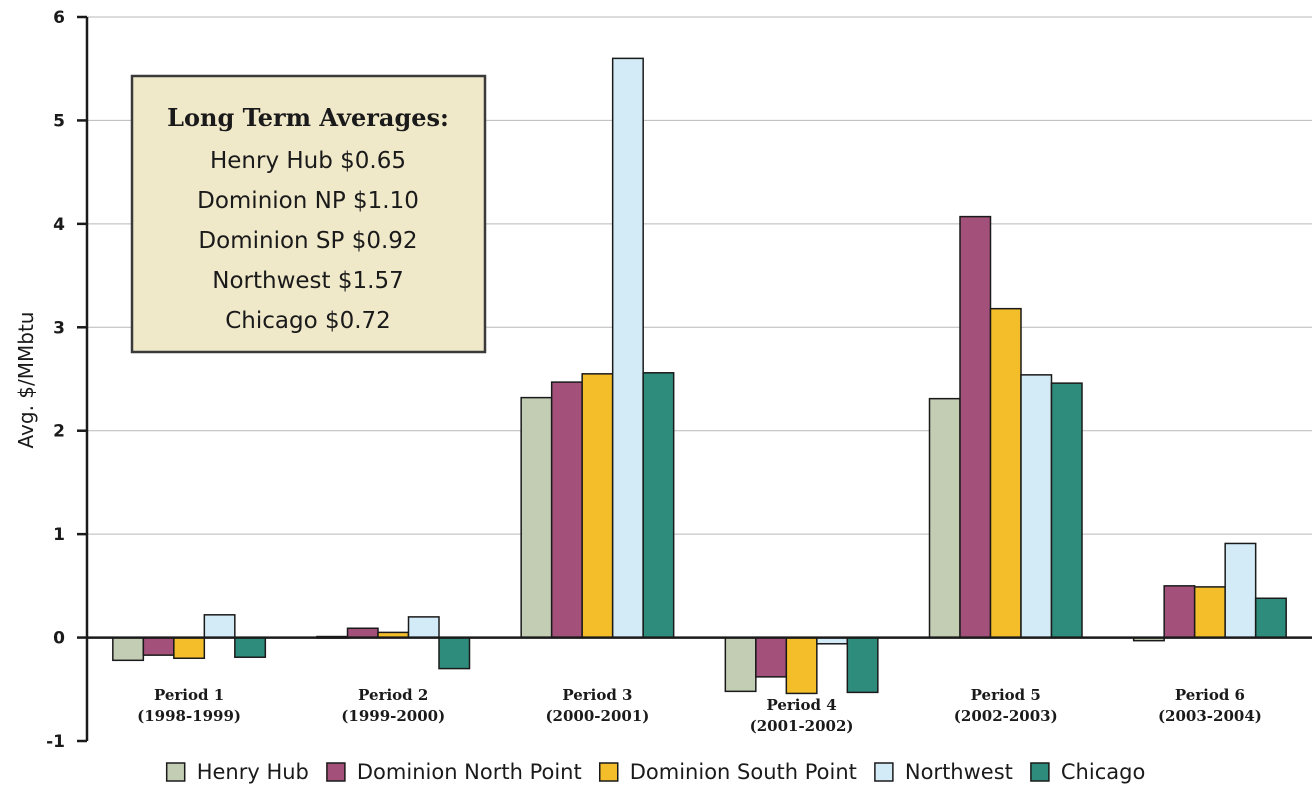 The image size is (1312, 804). I want to click on annotation-line-dominion-sp: Dominion SP $0.92, so click(307, 241).